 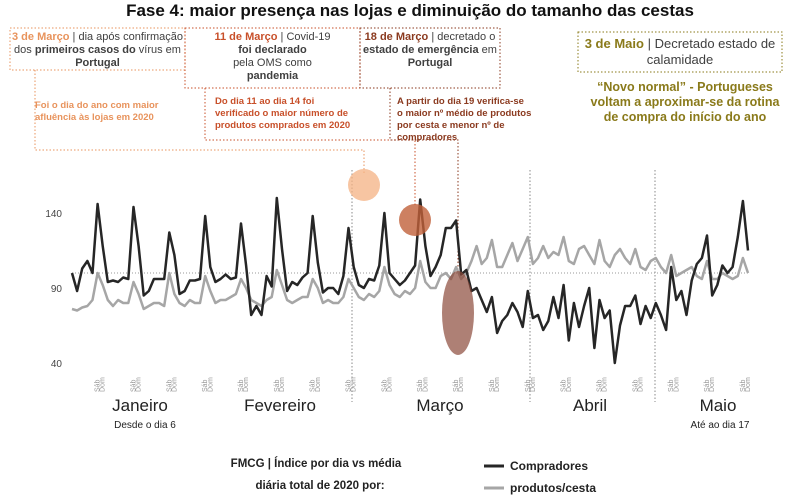 What do you see at coordinates (57, 364) in the screenshot?
I see `y-tick-label: 40` at bounding box center [57, 364].